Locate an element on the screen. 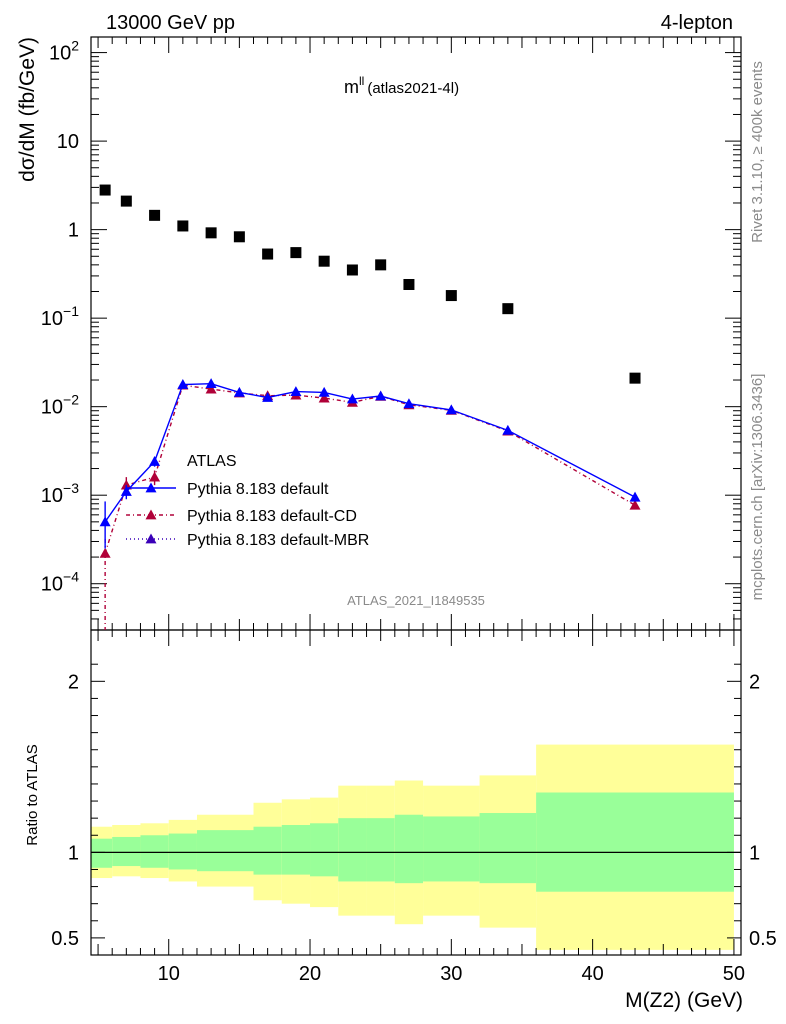 The height and width of the screenshot is (1024, 786). title-main: m is located at coordinates (351, 87).